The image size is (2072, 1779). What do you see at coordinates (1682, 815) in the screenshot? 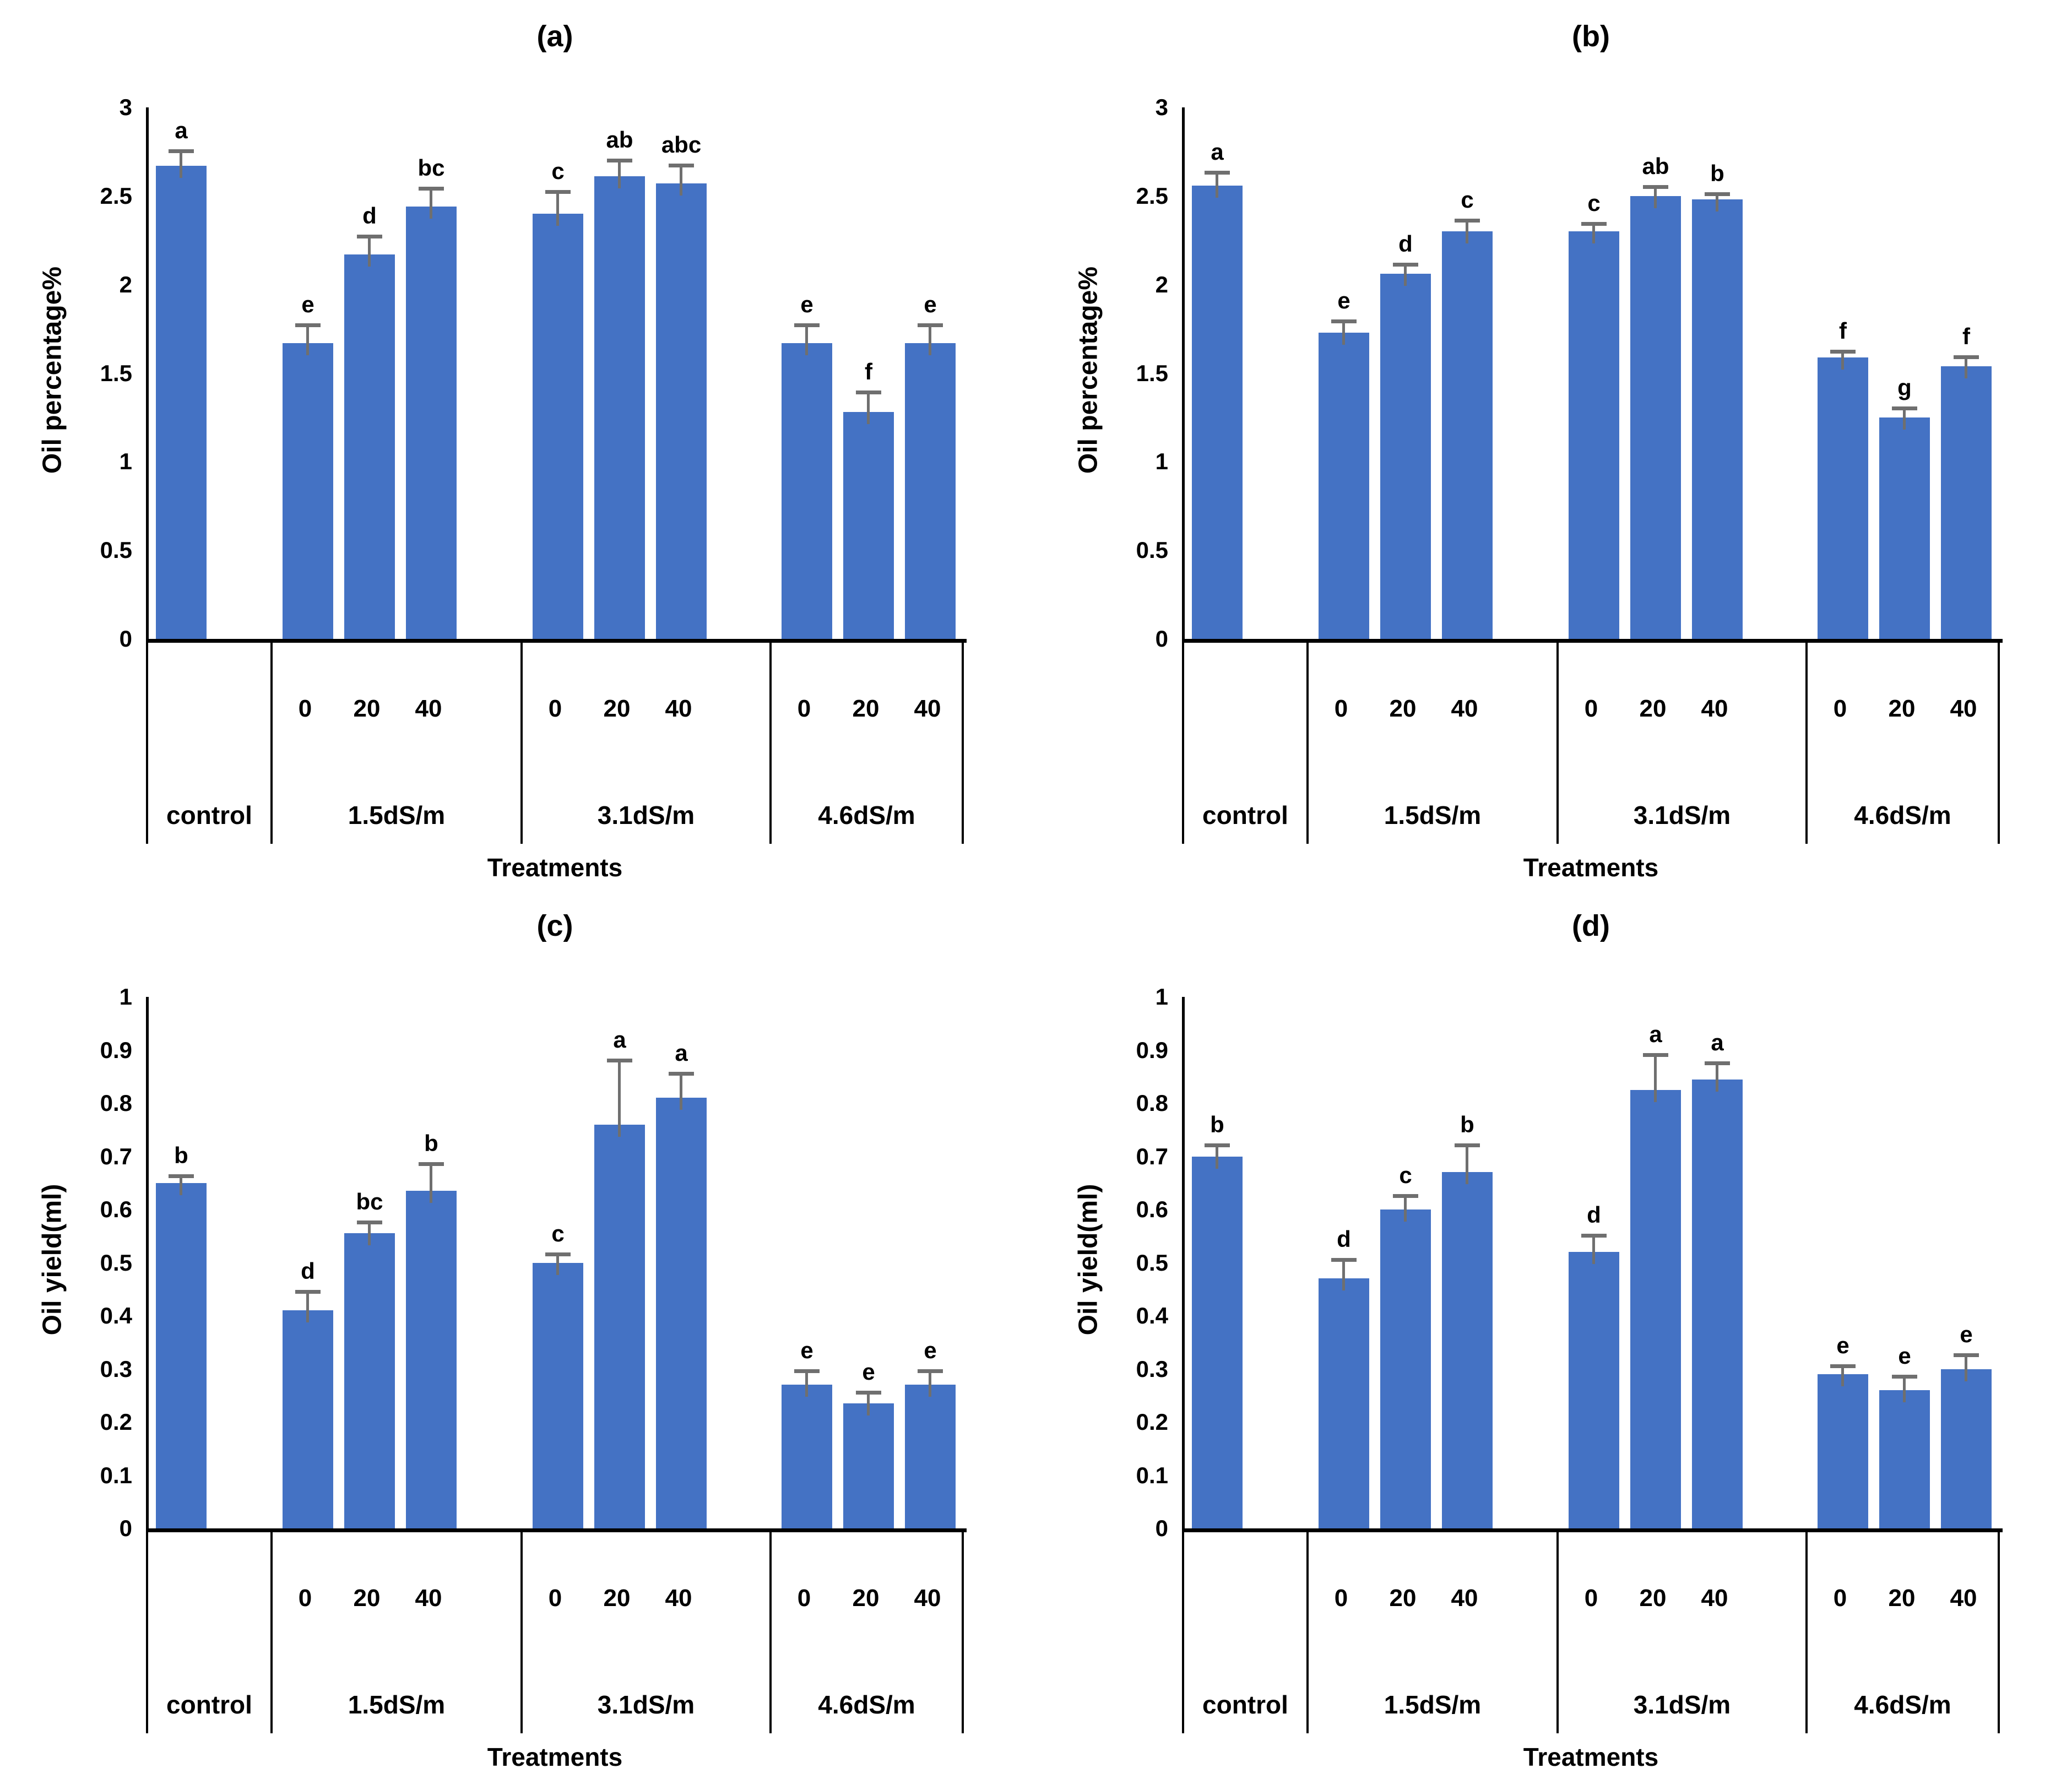
I see `group-label: 3.1dS/m` at bounding box center [1682, 815].